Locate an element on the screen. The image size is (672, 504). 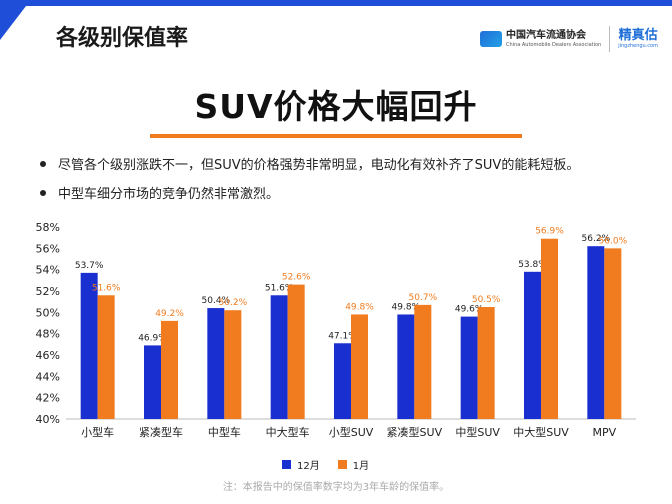
legend-item-jan: 1月 is located at coordinates (353, 464).